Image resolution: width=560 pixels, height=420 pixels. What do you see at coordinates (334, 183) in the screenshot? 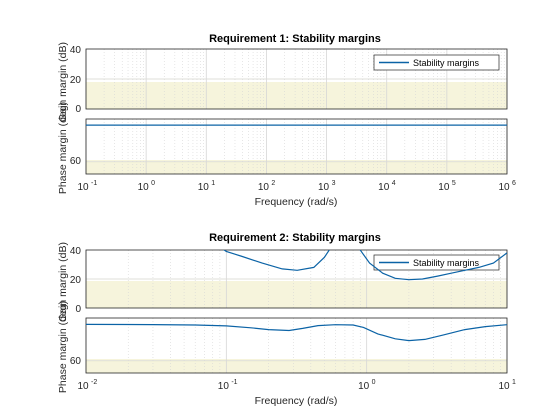
I see `x-tick-exponent: 3` at bounding box center [334, 183].